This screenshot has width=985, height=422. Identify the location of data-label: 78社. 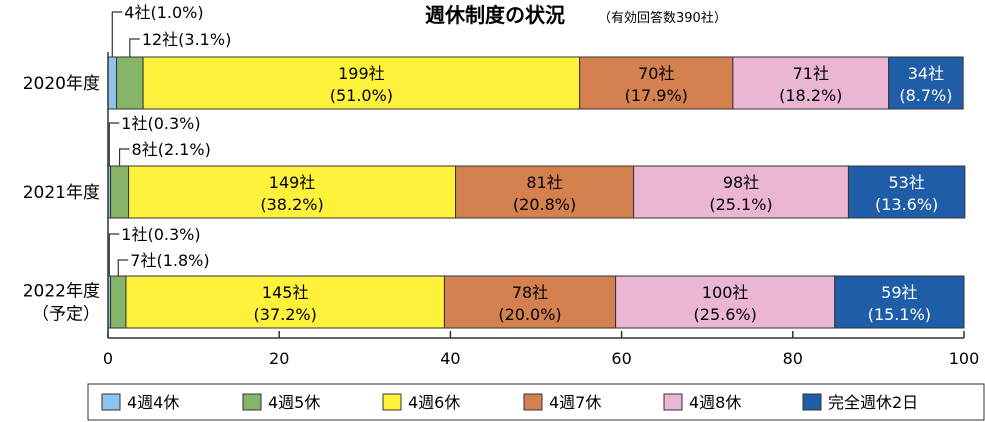
(530, 292).